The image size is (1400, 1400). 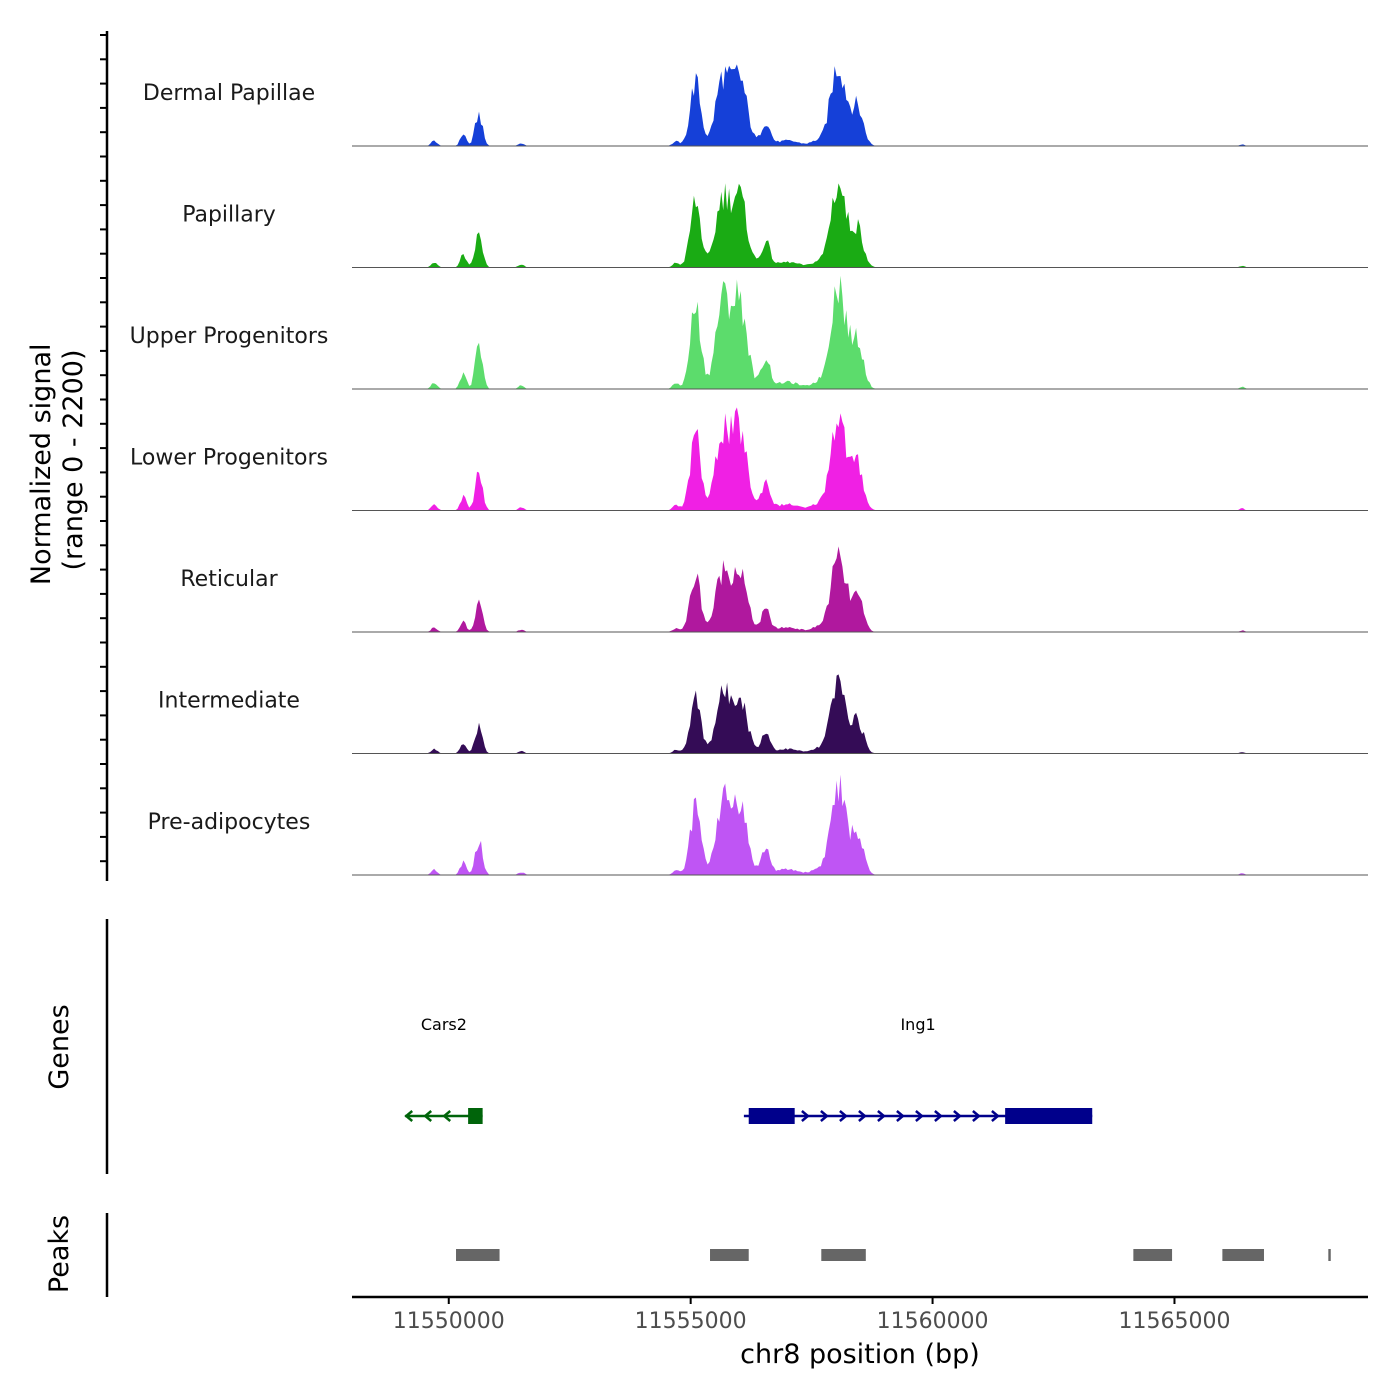 What do you see at coordinates (748, 1069) in the screenshot?
I see `genes-track: Cars2 Ing1` at bounding box center [748, 1069].